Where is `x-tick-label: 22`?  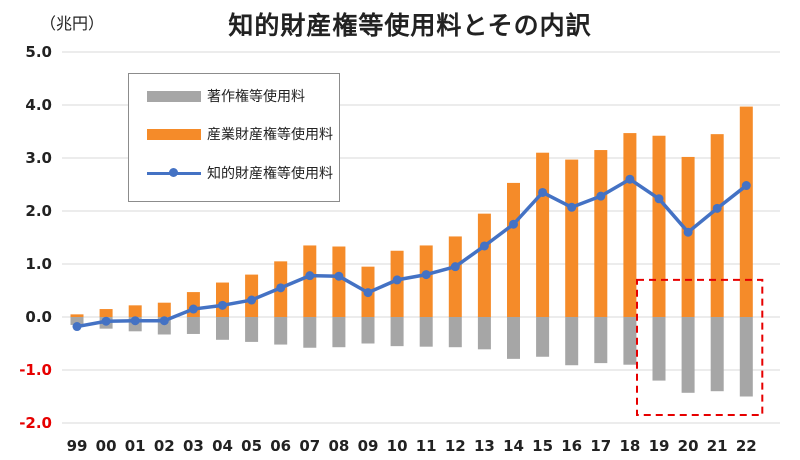
x-tick-label: 22 is located at coordinates (746, 446).